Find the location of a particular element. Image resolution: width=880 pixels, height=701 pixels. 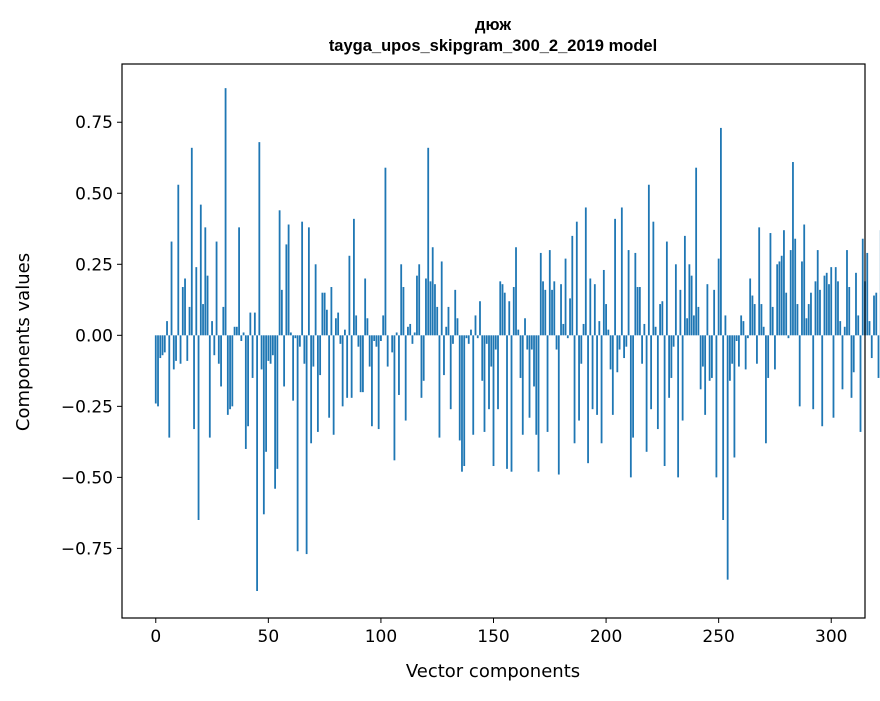

y-tick-label: −0.75 is located at coordinates (87, 549).